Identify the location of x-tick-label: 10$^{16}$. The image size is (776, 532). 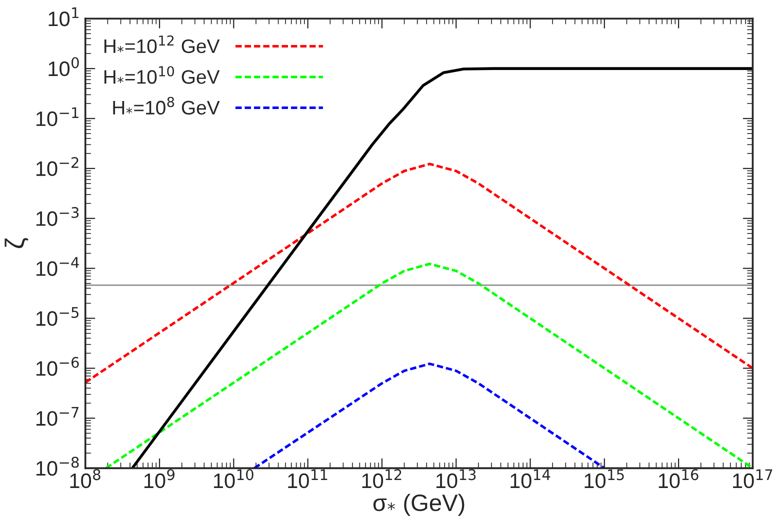
(678, 478).